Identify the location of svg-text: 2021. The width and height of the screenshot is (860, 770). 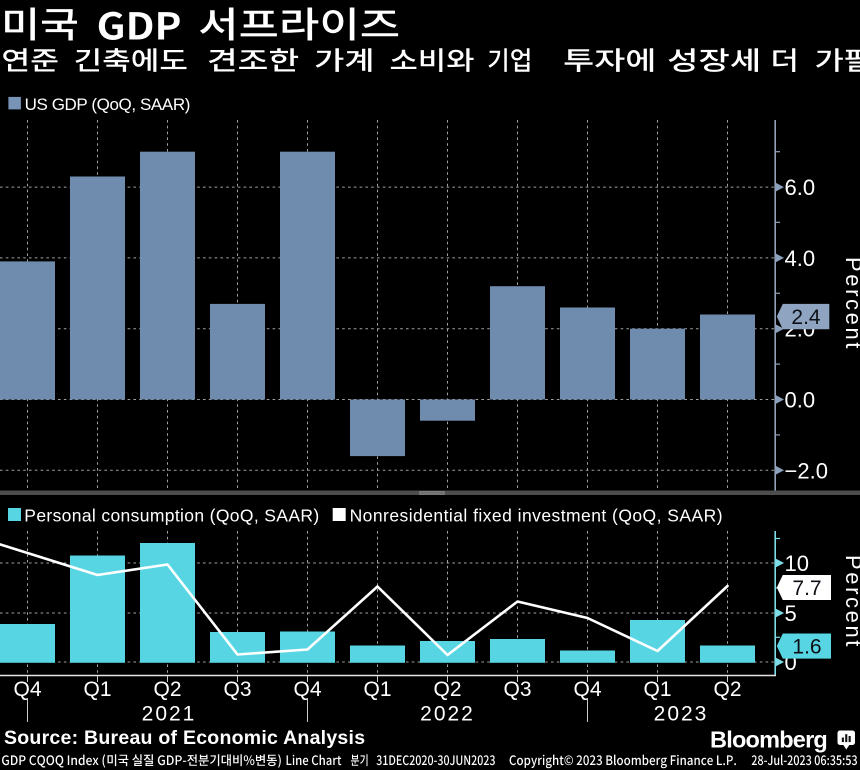
(169, 714).